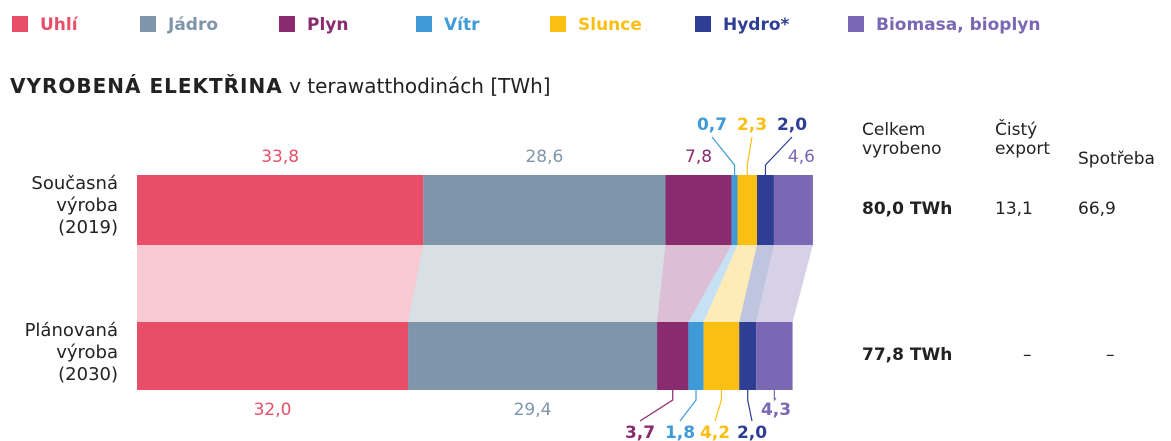  Describe the element at coordinates (640, 432) in the screenshot. I see `value-label: 3,7` at that location.